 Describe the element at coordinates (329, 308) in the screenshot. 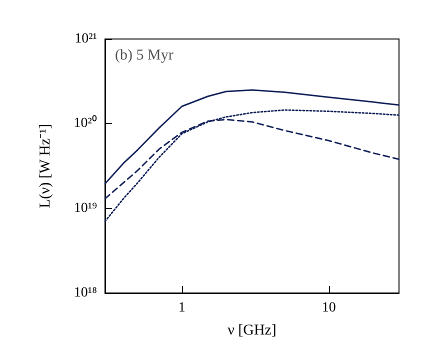

I see `x-tick-label: 10` at that location.